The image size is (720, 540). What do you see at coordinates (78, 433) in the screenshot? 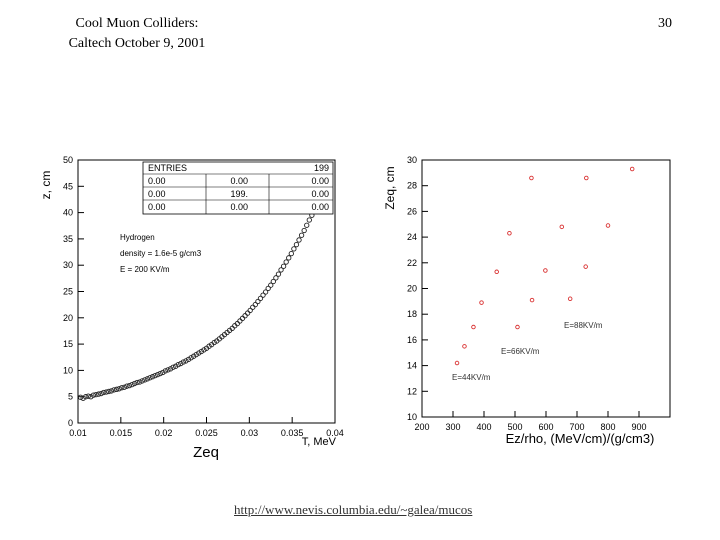
I see `x-tick-label: 0.01` at bounding box center [78, 433].